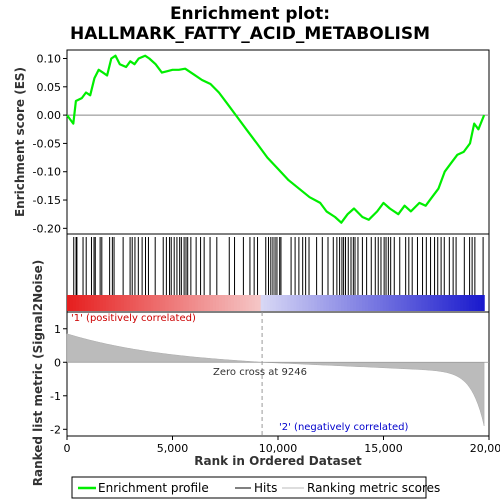  Describe the element at coordinates (260, 372) in the screenshot. I see `zero-cross-label: Zero cross at 9246` at that location.